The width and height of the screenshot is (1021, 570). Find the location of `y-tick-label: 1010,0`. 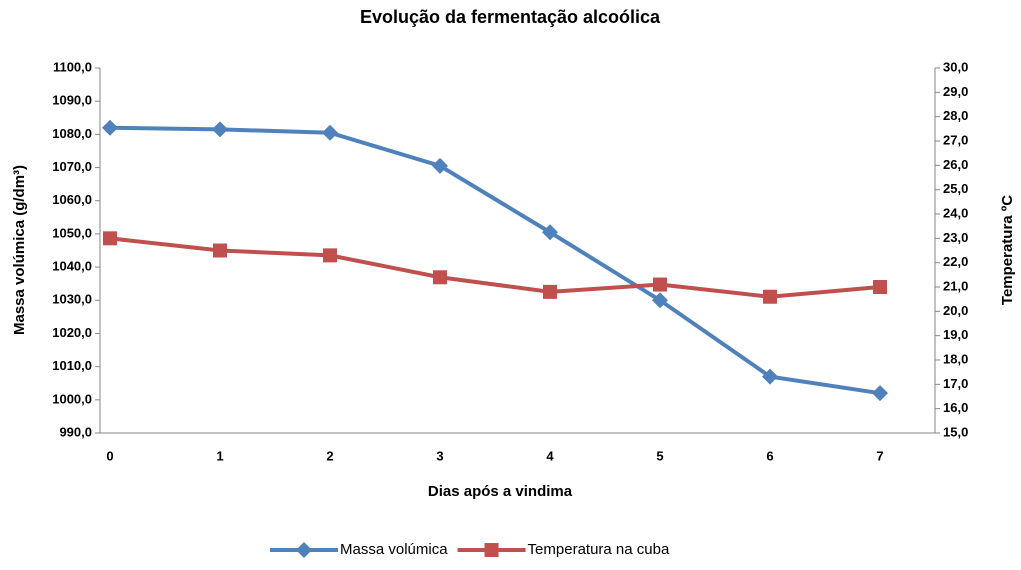

y-tick-label: 1010,0 is located at coordinates (72, 365).